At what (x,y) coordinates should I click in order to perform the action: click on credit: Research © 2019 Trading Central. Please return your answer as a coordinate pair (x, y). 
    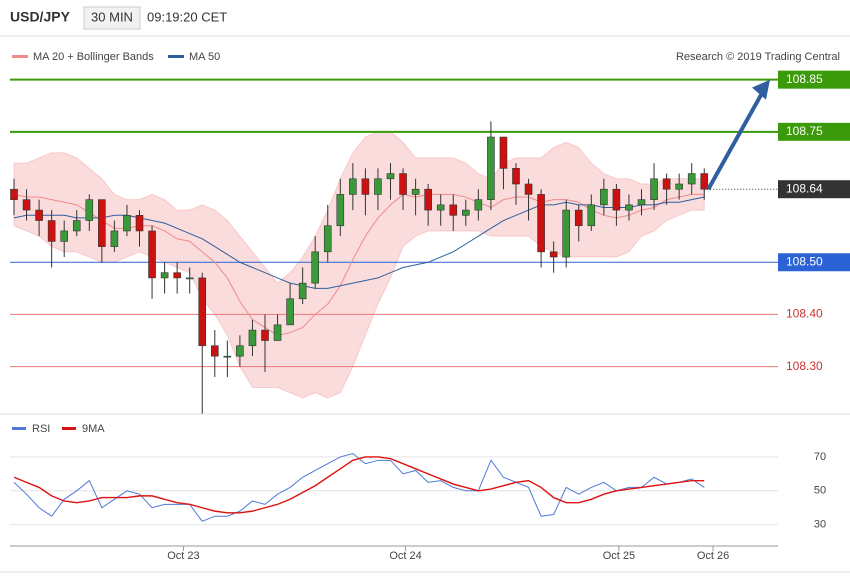
    Looking at the image, I should click on (758, 57).